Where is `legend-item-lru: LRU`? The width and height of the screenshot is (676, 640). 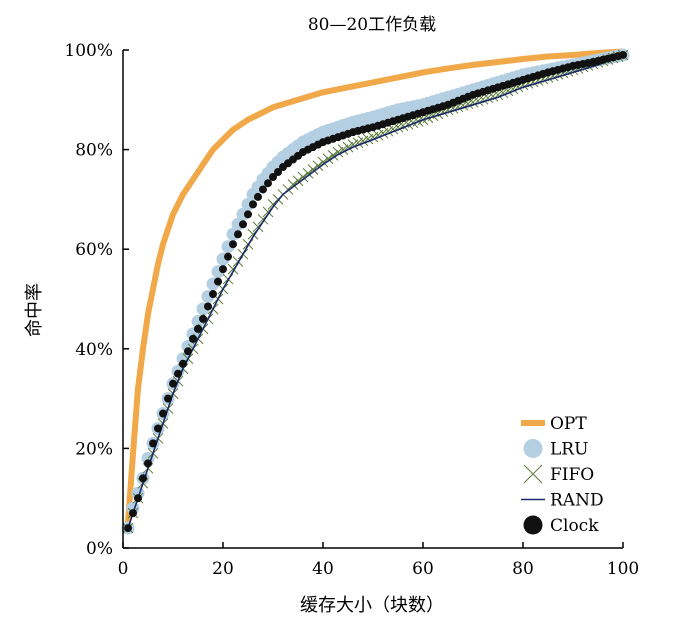
legend-item-lru: LRU is located at coordinates (555, 449).